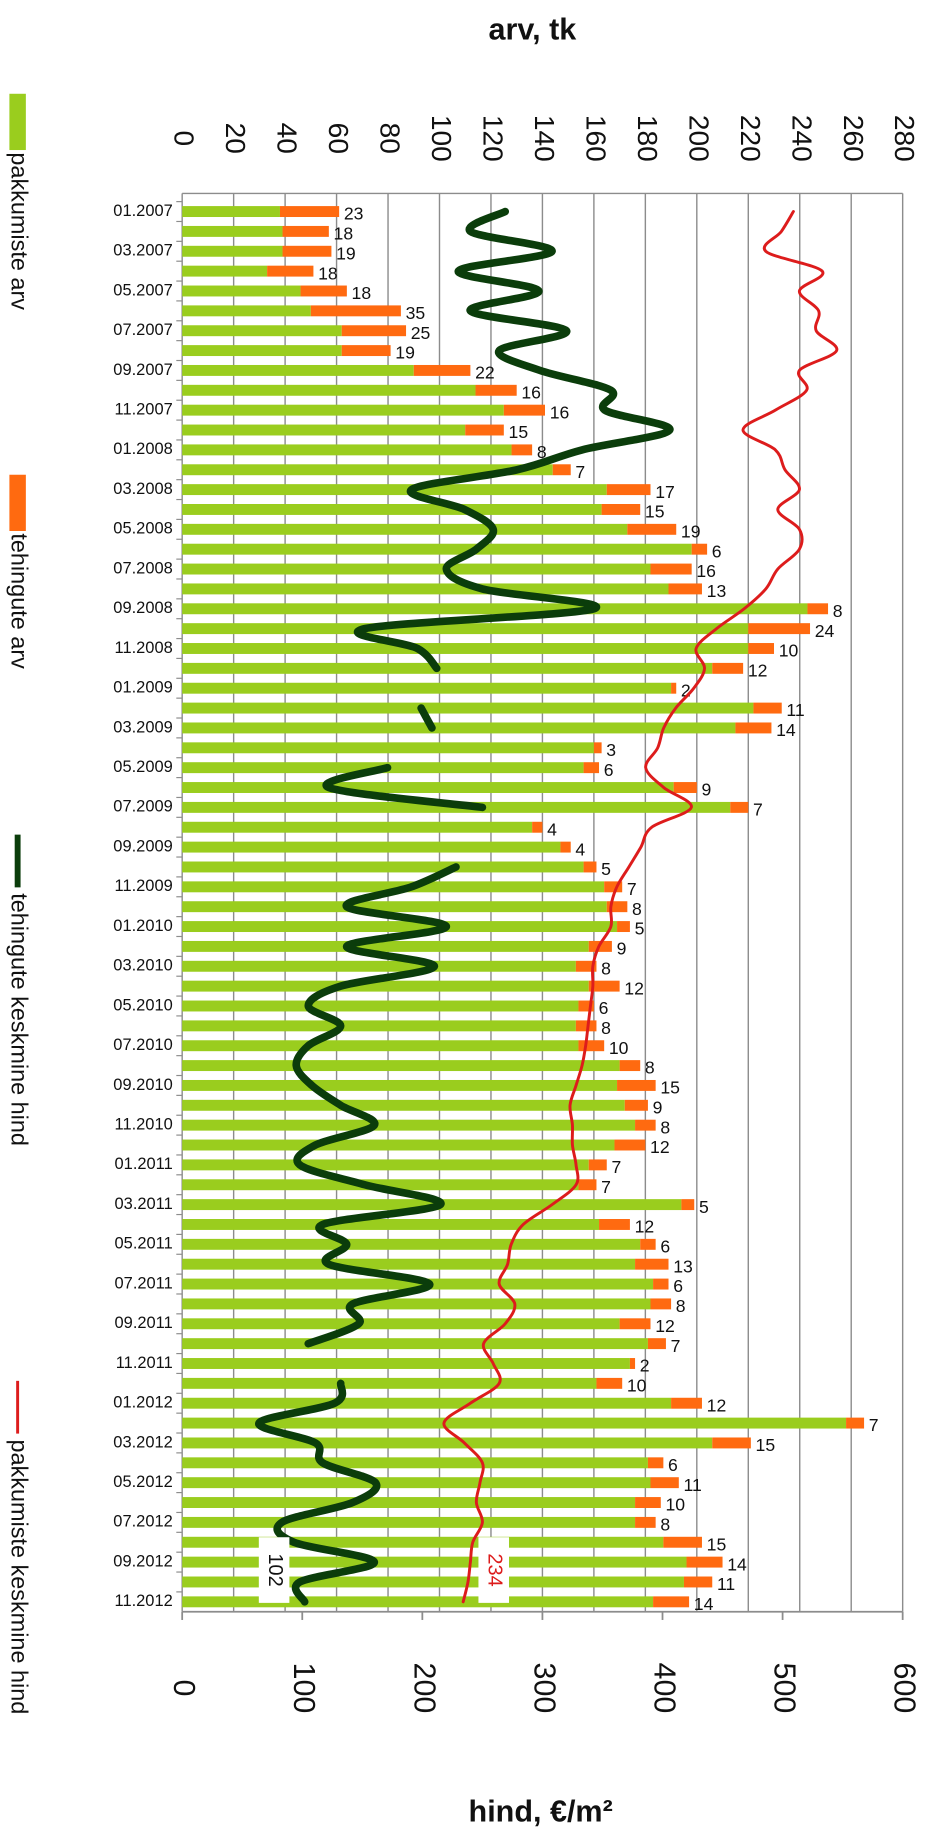  What do you see at coordinates (142, 330) in the screenshot?
I see `y-tick-label: 07.2007` at bounding box center [142, 330].